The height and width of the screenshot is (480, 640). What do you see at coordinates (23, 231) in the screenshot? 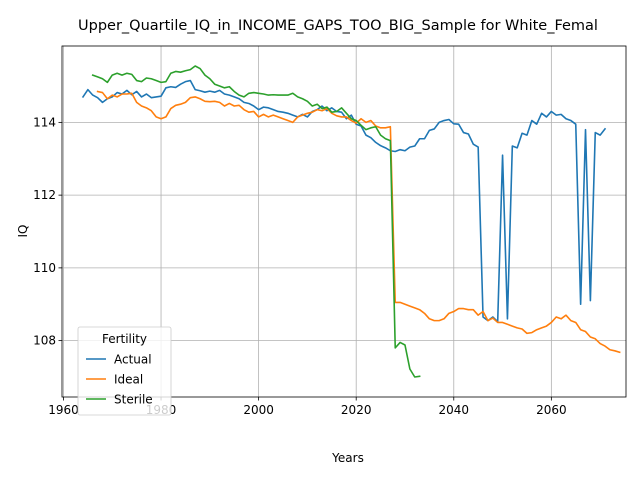
I see `y-axis-title: IQ` at bounding box center [23, 231].